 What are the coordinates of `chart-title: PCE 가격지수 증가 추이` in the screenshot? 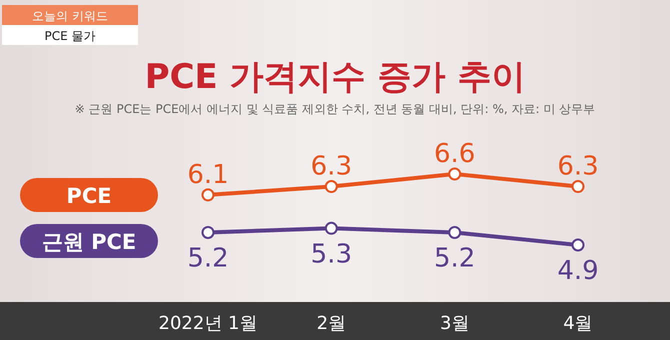 It's located at (335, 77).